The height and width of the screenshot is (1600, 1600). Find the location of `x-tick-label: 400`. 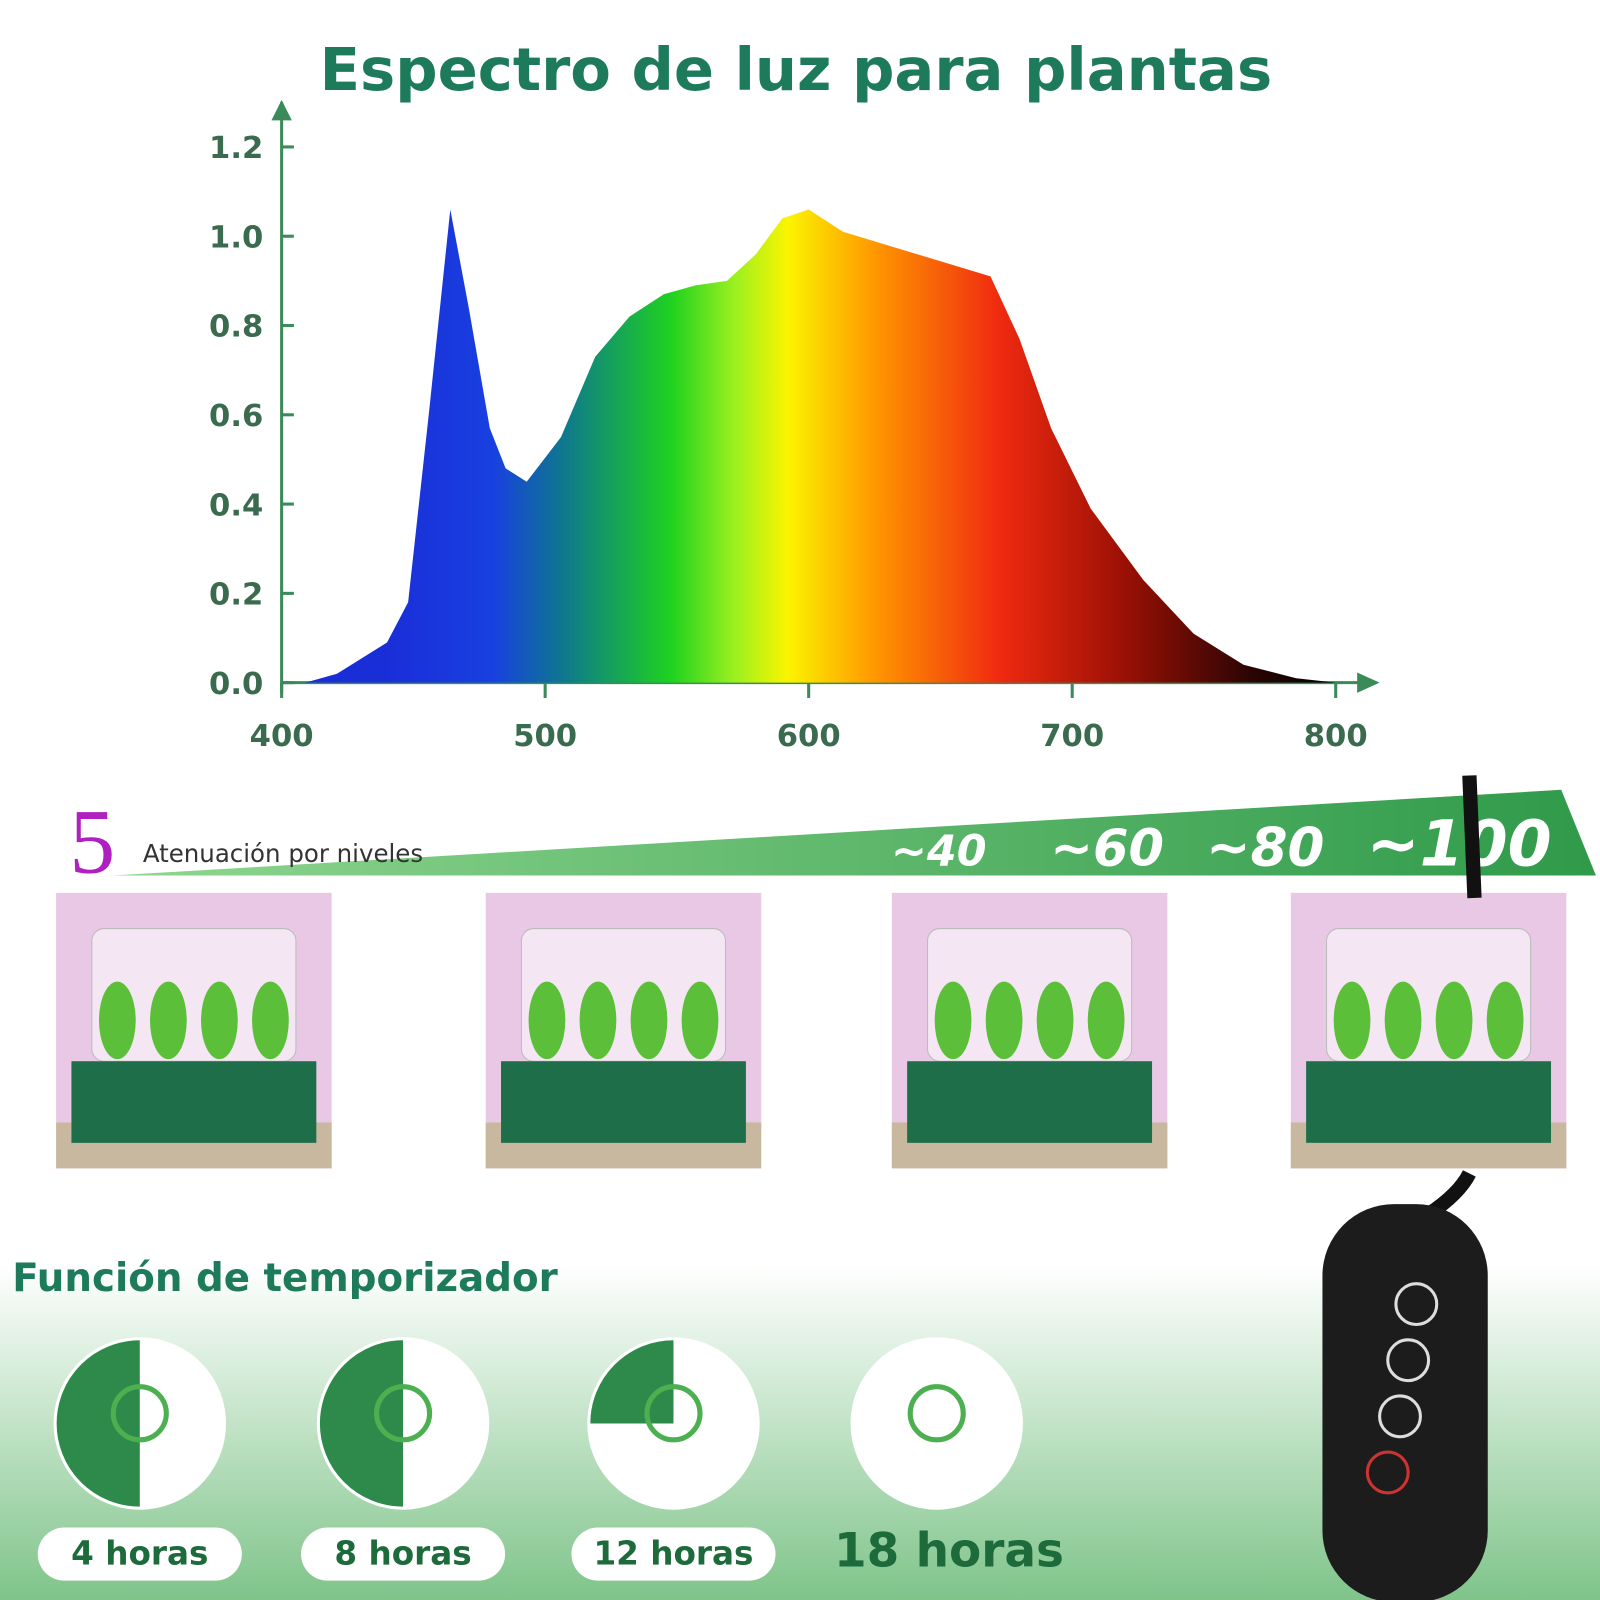

x-tick-label: 400 is located at coordinates (282, 736).